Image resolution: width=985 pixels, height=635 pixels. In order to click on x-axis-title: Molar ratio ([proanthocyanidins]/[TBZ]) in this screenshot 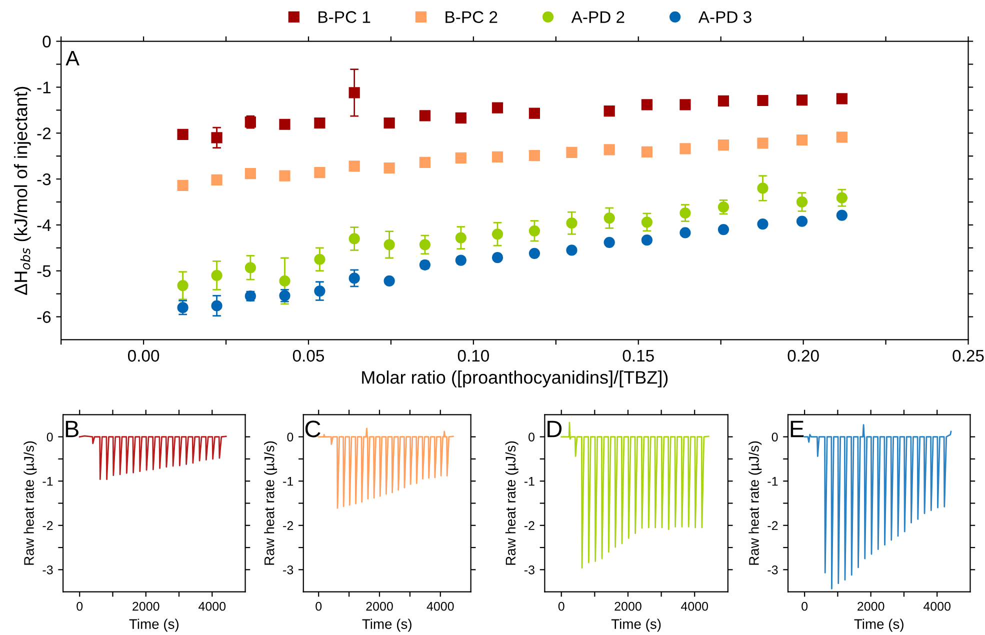, I will do `click(515, 379)`.